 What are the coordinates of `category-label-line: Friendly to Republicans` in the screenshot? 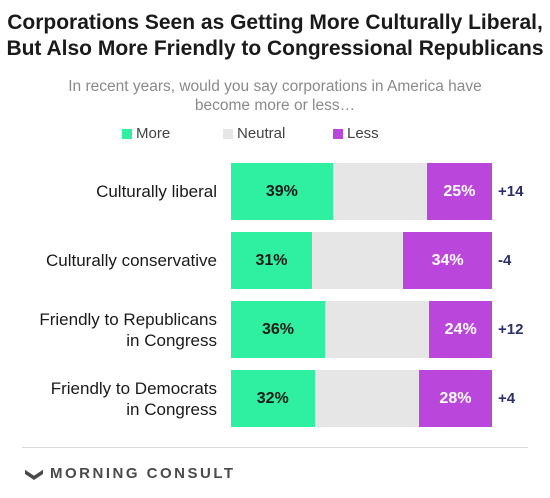 It's located at (128, 319).